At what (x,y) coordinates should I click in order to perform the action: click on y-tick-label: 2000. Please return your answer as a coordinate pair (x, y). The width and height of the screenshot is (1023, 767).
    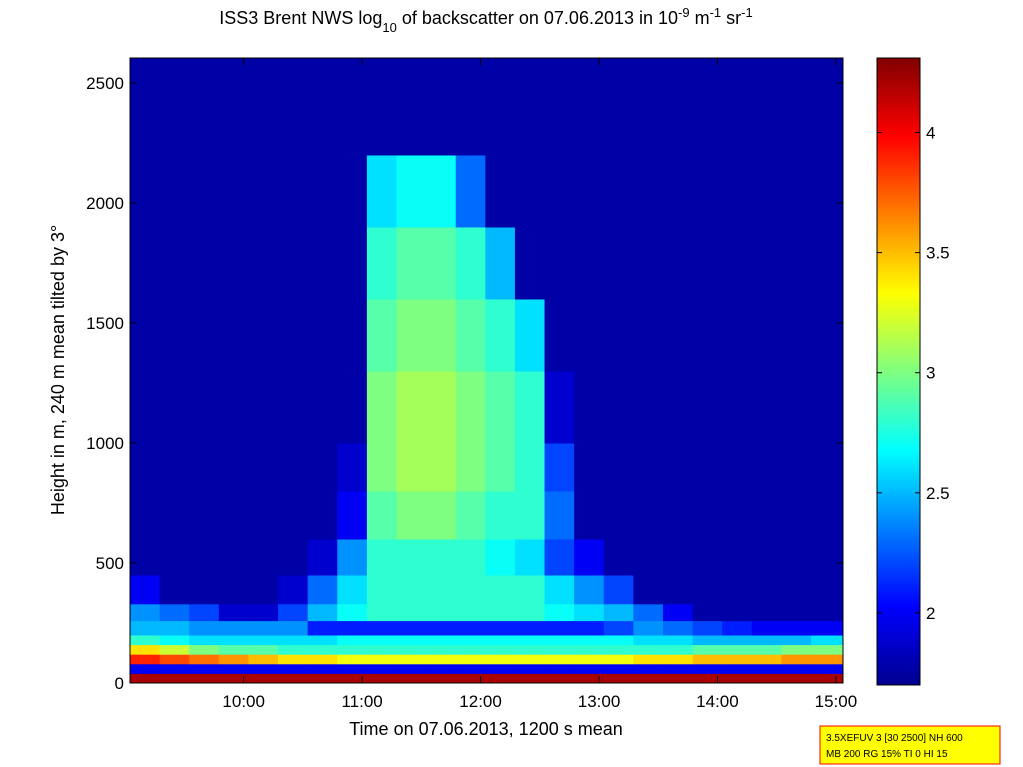
    Looking at the image, I should click on (105, 203).